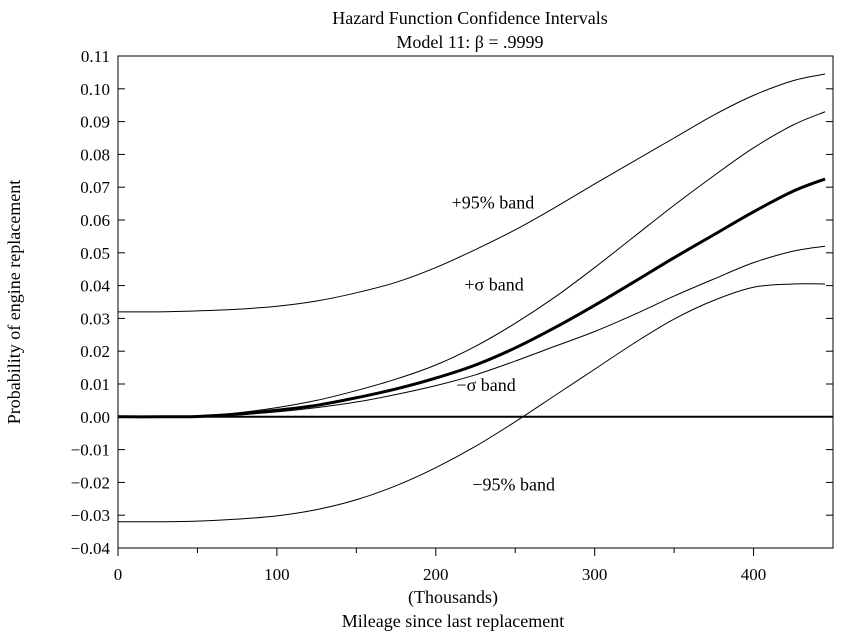  What do you see at coordinates (513, 485) in the screenshot?
I see `band-label: −95% band` at bounding box center [513, 485].